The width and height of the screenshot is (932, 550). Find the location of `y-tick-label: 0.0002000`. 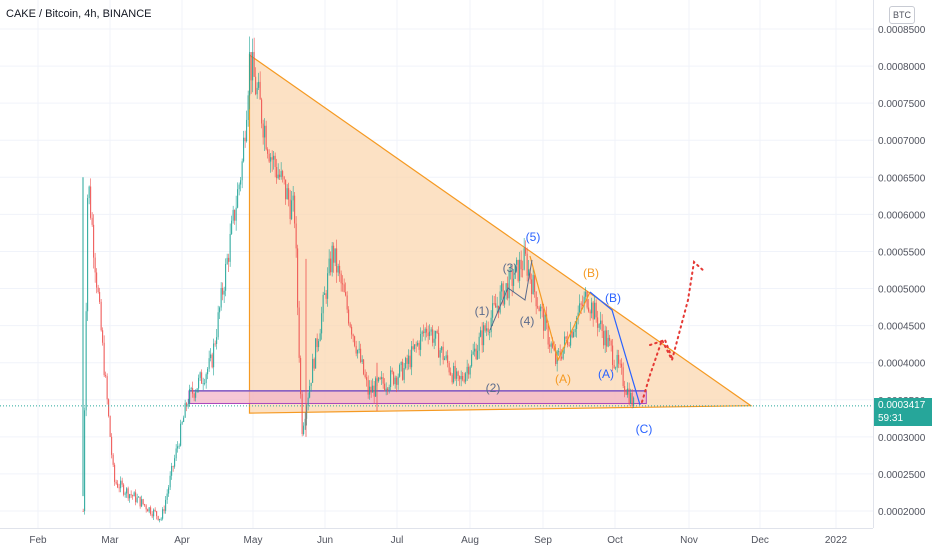

y-tick-label: 0.0002000 is located at coordinates (902, 512).